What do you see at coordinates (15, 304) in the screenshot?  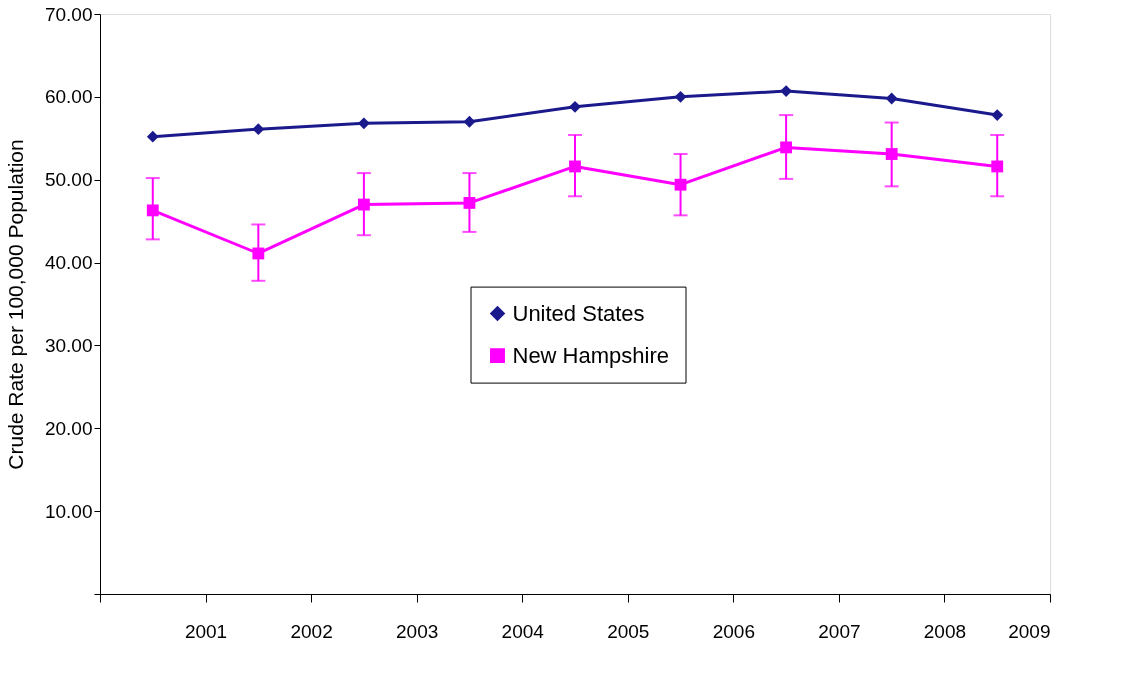 I see `y-axis-title: Crude Rate per 100,000 Population` at bounding box center [15, 304].